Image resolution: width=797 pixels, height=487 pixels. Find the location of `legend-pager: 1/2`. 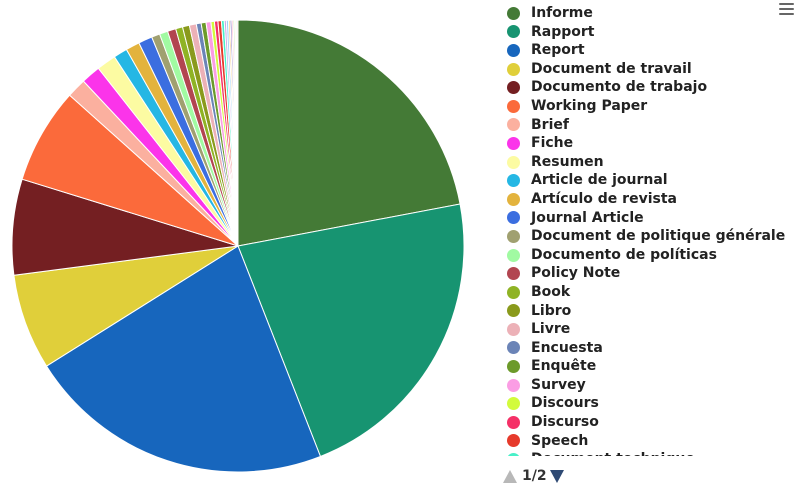

legend-pager: 1/2 is located at coordinates (533, 476).